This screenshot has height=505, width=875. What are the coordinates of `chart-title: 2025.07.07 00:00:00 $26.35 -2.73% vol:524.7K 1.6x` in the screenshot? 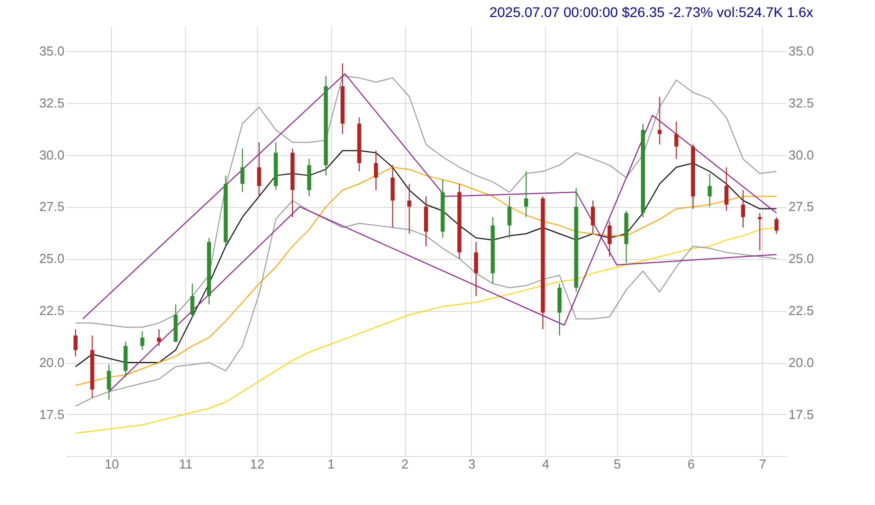 It's located at (651, 12).